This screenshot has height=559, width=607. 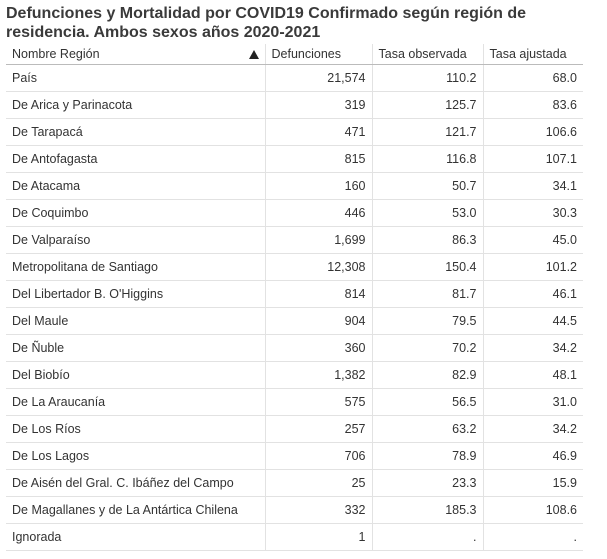 I want to click on numeric-cell: 78.9, so click(x=427, y=456).